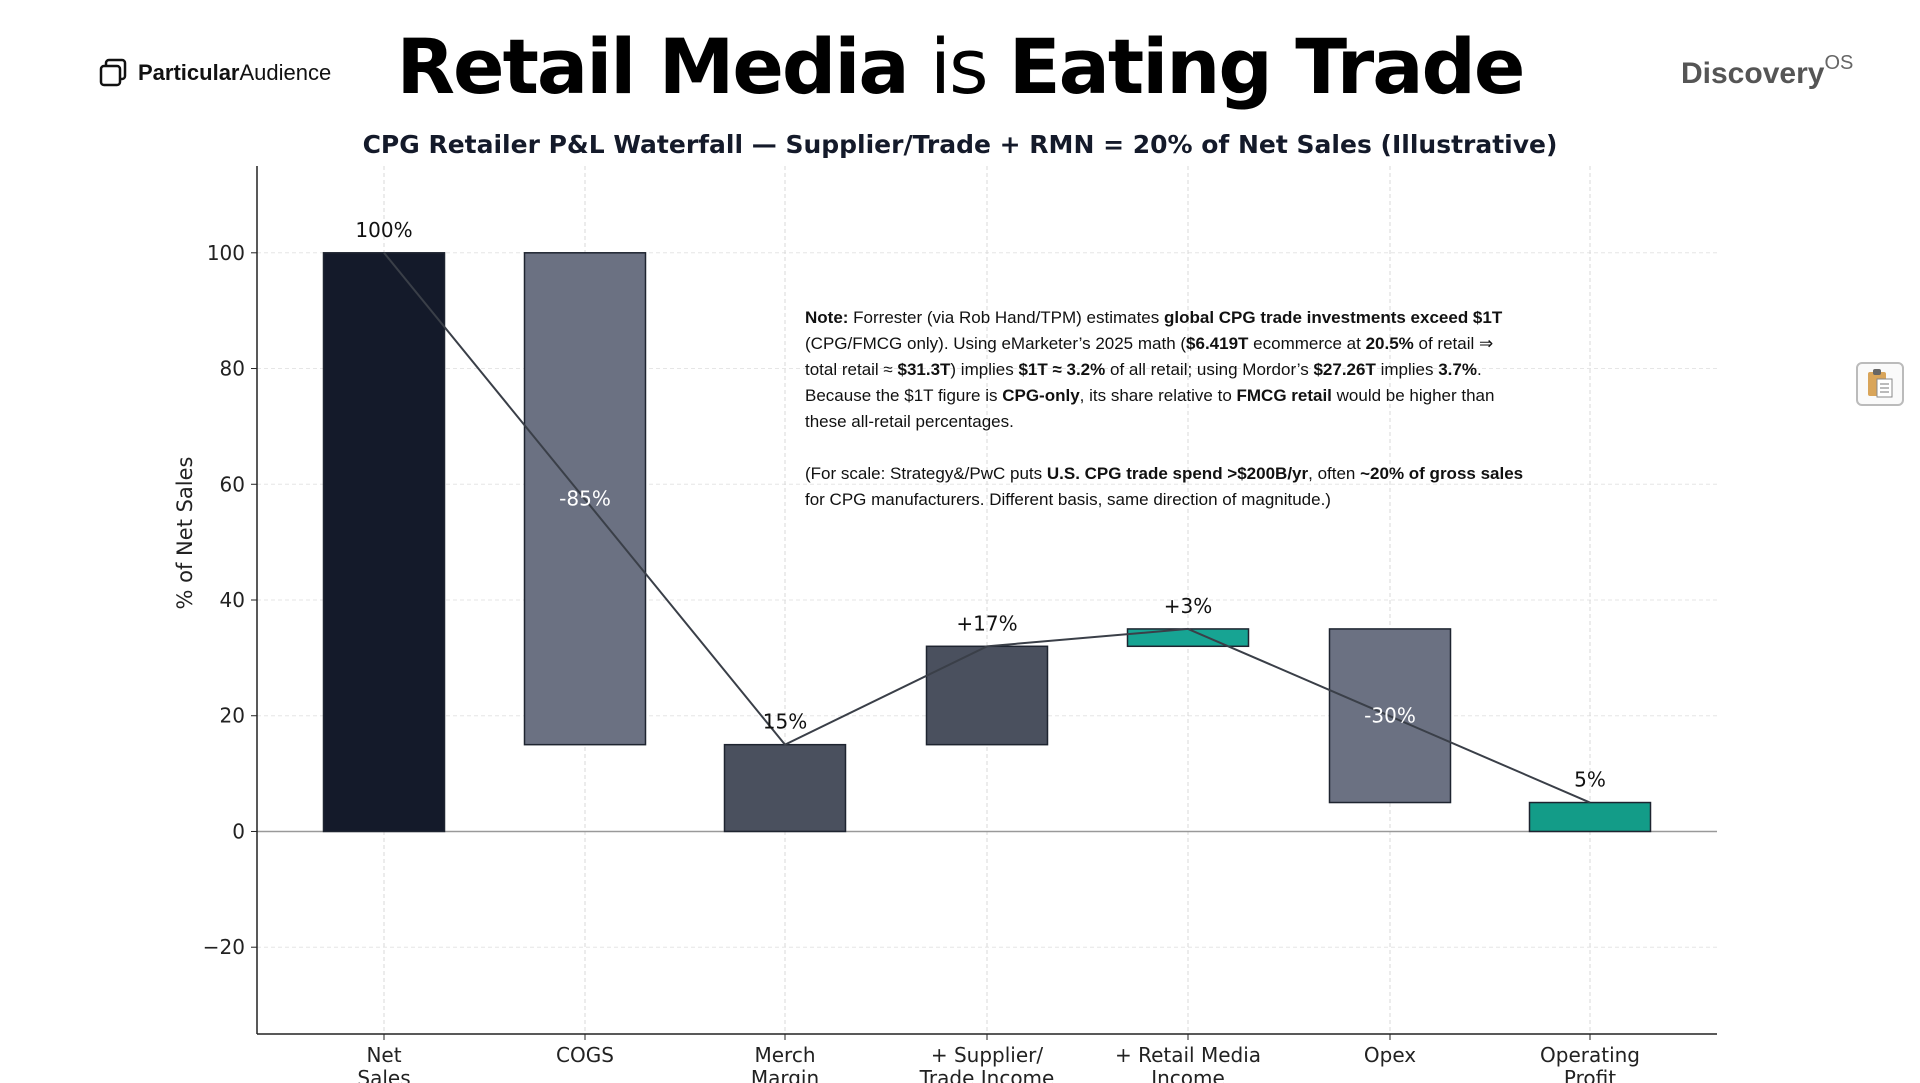  I want to click on bar-label: 100%, so click(383, 230).